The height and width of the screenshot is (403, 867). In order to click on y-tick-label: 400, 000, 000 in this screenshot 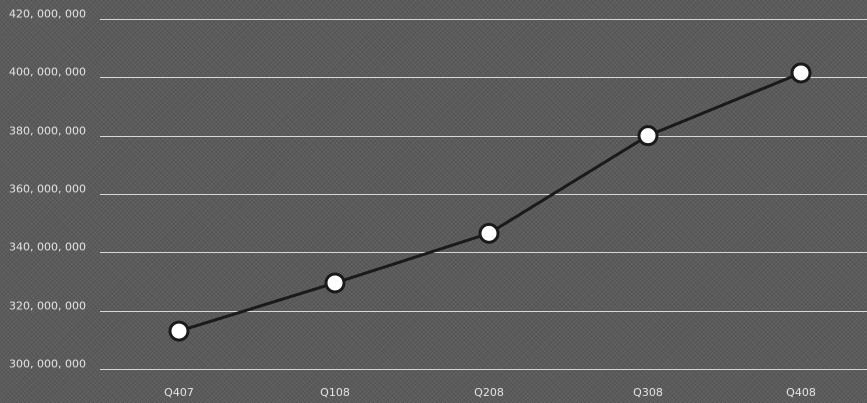, I will do `click(47, 72)`.